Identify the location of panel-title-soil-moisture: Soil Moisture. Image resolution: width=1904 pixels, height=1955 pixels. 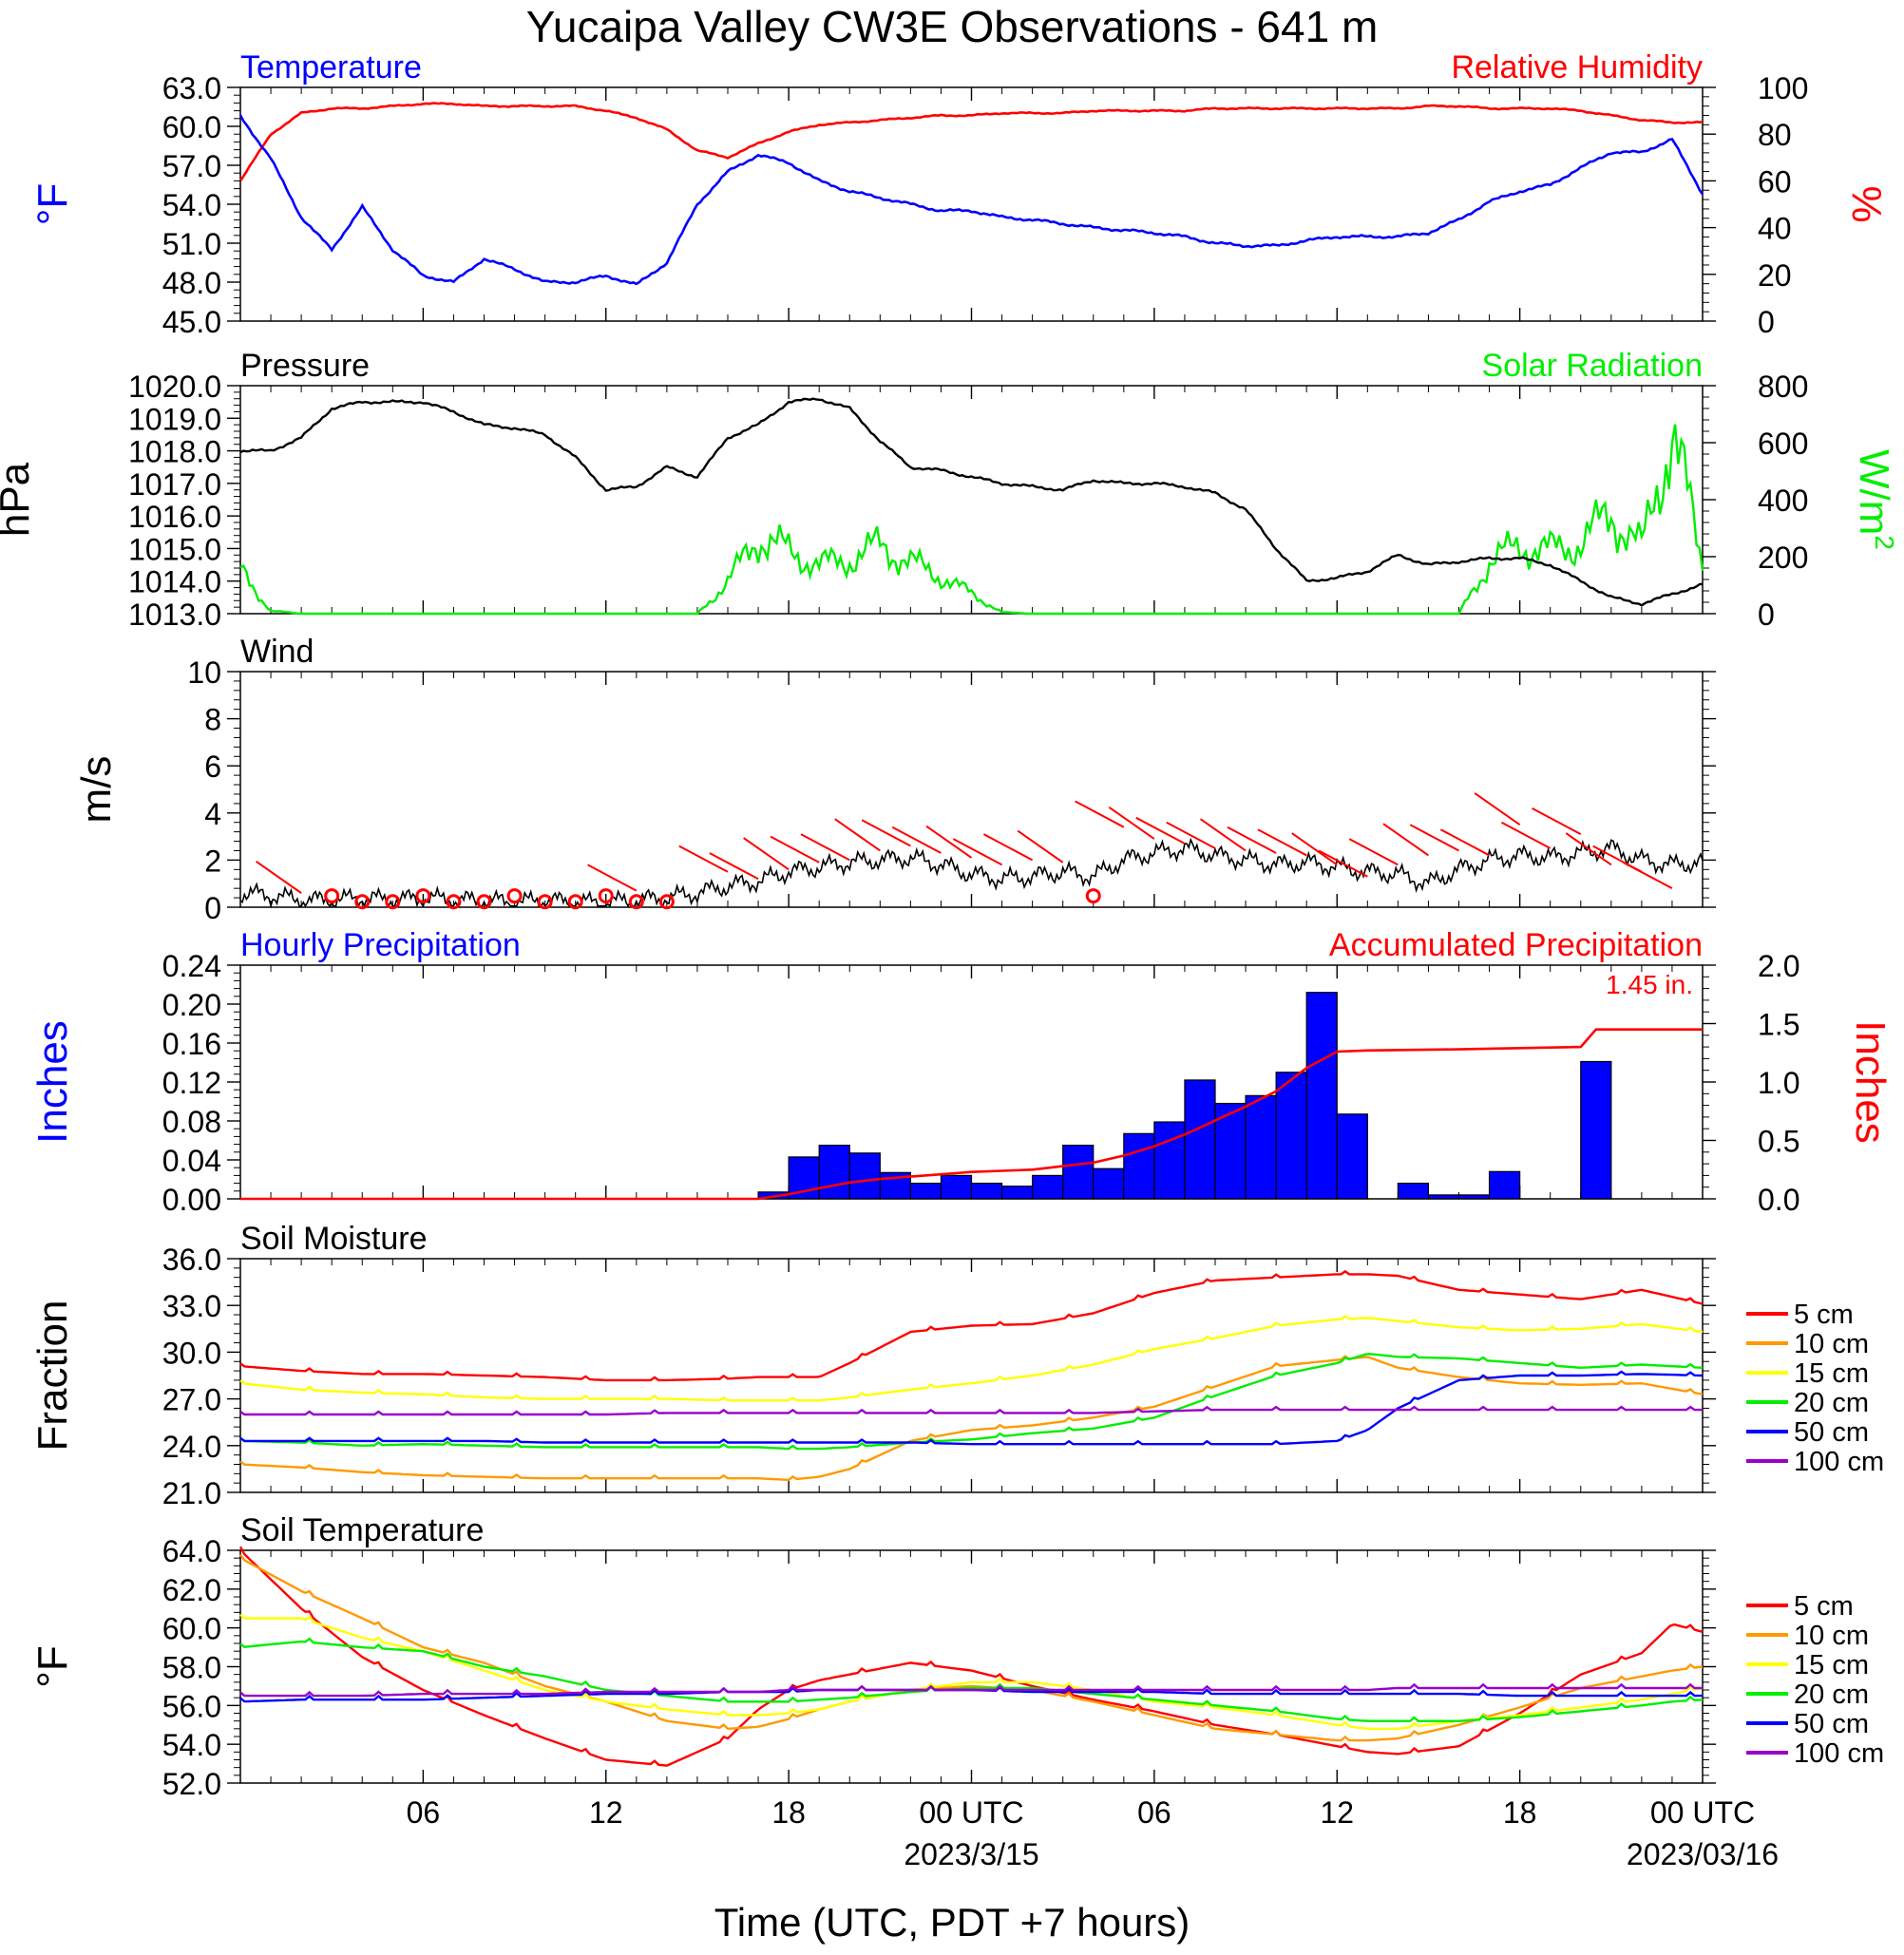
(334, 1239).